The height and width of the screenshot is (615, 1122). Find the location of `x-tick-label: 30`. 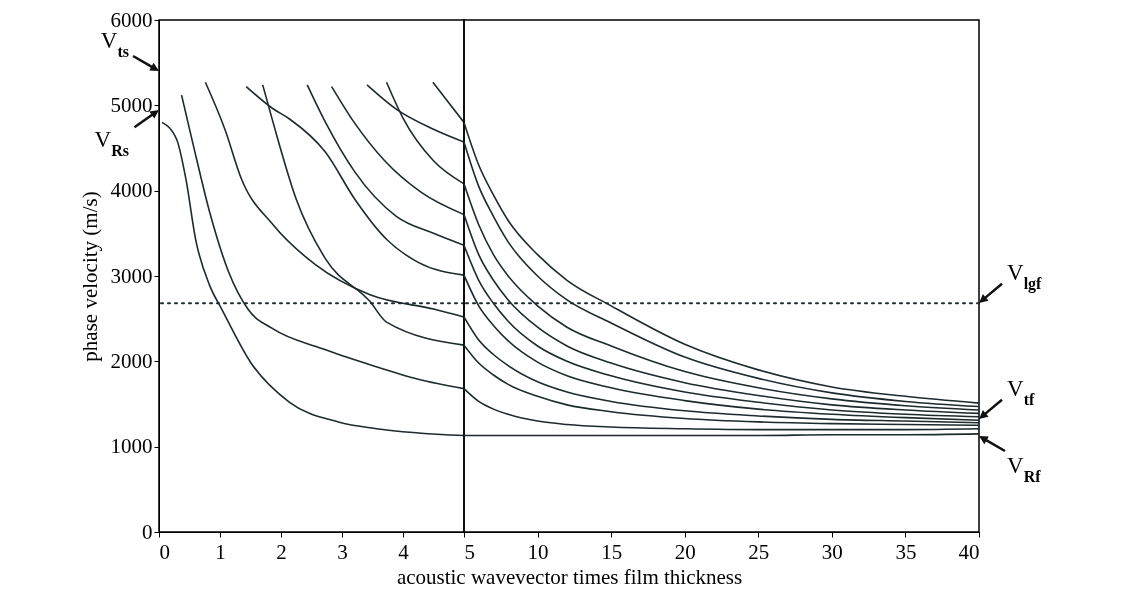

x-tick-label: 30 is located at coordinates (832, 551).